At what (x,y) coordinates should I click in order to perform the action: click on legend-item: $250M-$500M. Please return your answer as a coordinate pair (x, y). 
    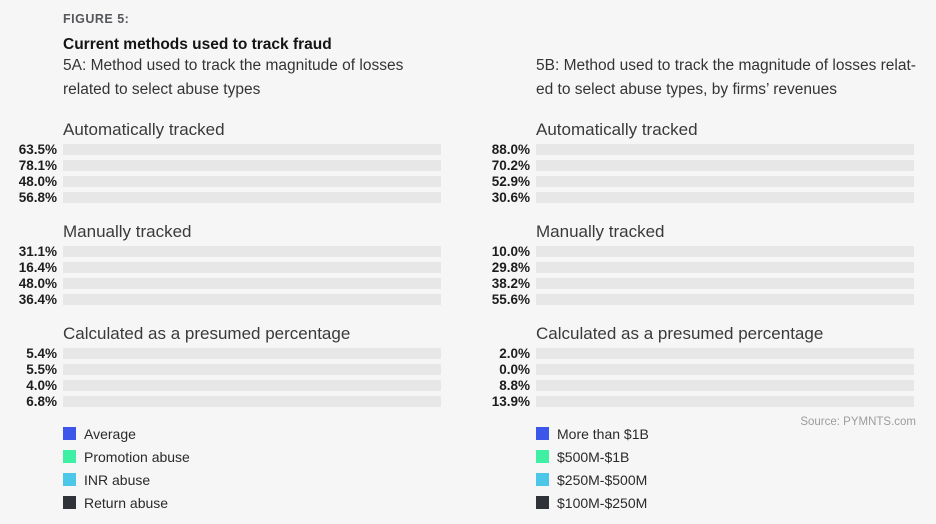
    Looking at the image, I should click on (725, 479).